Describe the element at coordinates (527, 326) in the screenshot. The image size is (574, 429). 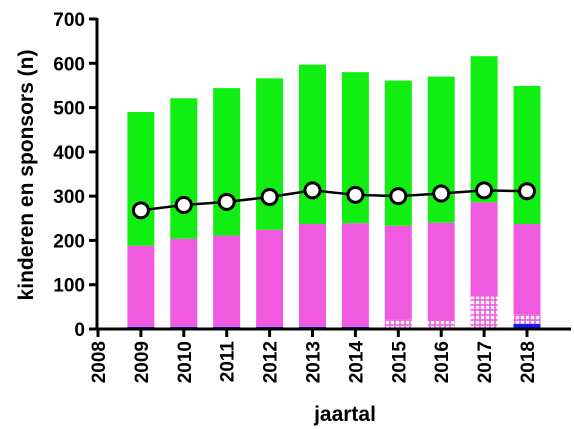
I see `bar-segment-blue-2018` at that location.